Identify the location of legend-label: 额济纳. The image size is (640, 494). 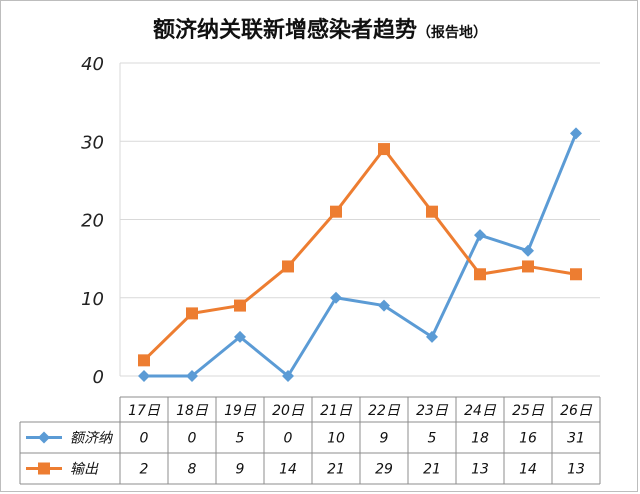
(92, 439).